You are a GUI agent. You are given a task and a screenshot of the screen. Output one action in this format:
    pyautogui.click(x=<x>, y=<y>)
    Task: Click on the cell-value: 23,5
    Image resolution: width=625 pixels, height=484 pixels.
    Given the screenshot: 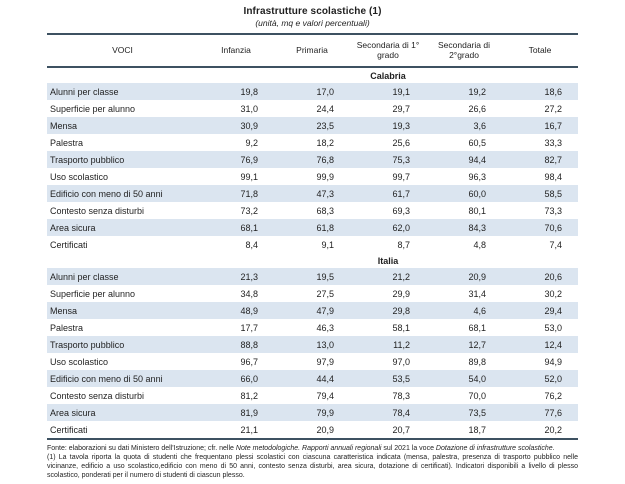 What is the action you would take?
    pyautogui.click(x=312, y=125)
    